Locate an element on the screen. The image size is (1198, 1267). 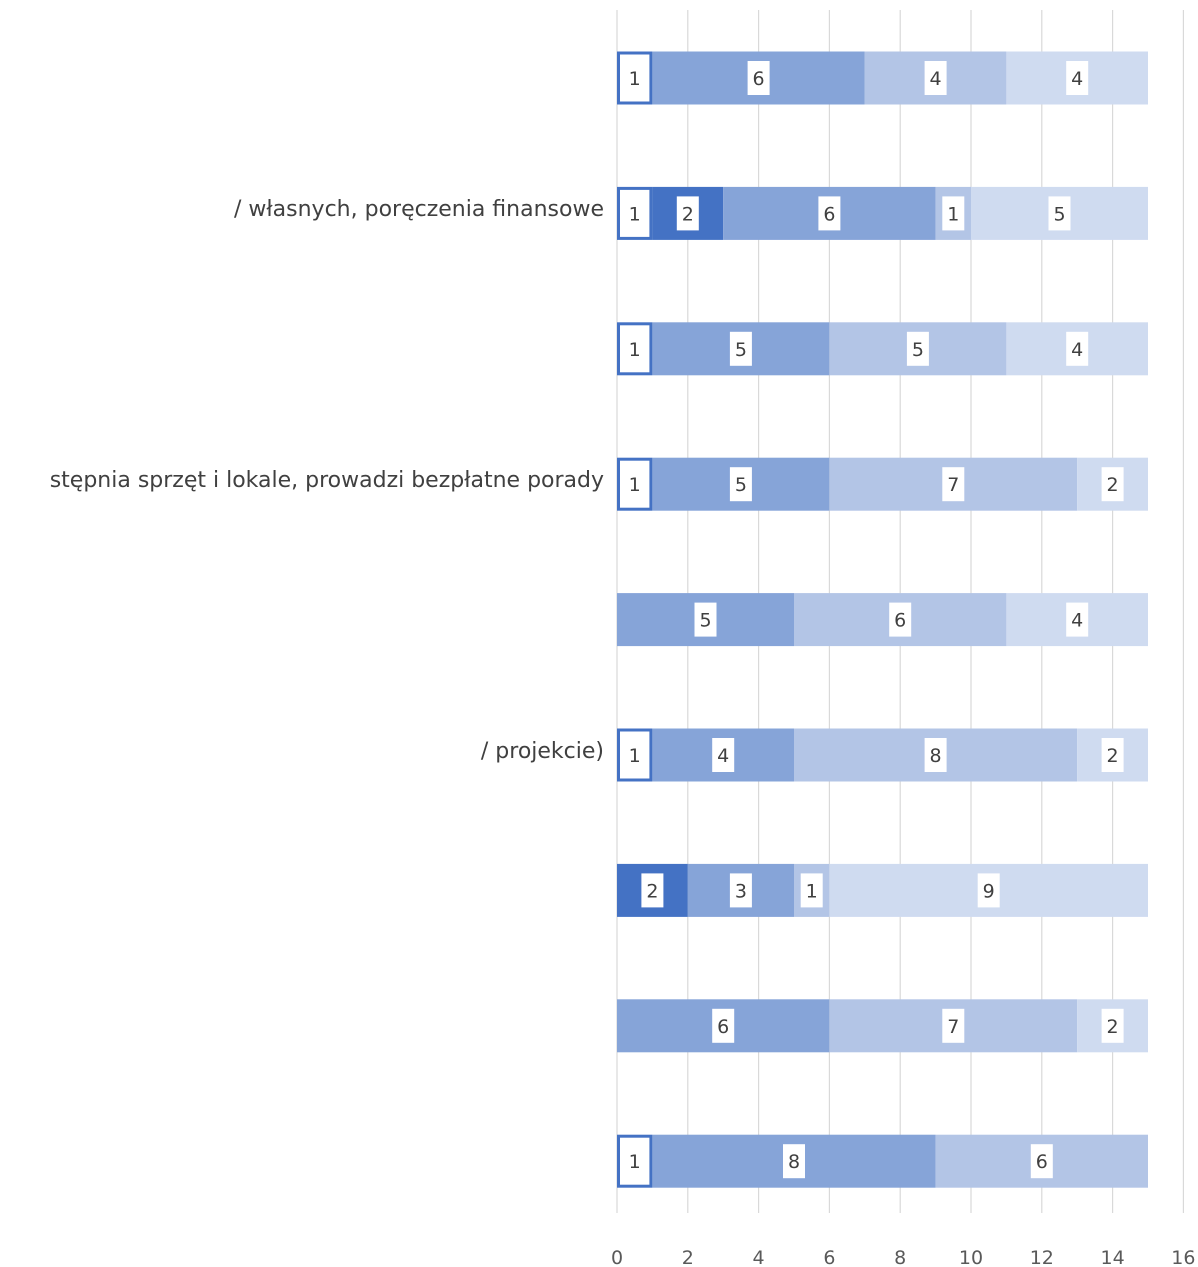
x-tick-label: 6 is located at coordinates (829, 1257).